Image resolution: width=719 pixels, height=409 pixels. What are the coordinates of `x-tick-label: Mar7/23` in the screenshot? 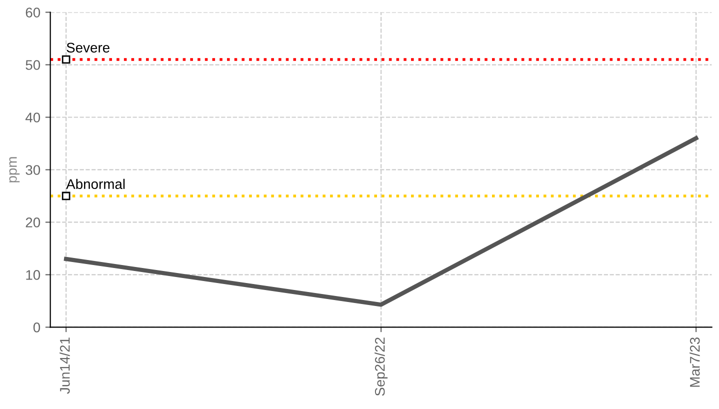 It's located at (695, 362).